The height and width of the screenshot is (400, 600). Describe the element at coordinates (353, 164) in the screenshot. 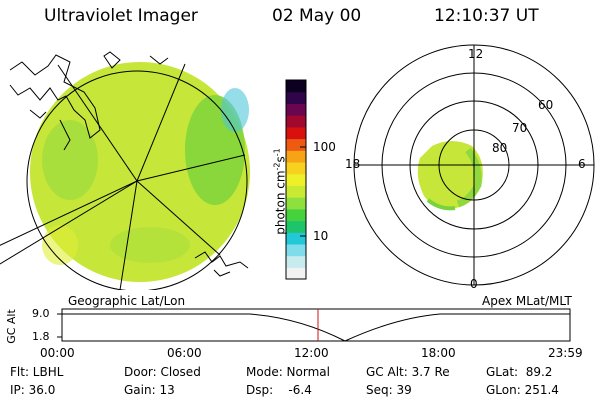

I see `mlt-label-left: 18` at that location.